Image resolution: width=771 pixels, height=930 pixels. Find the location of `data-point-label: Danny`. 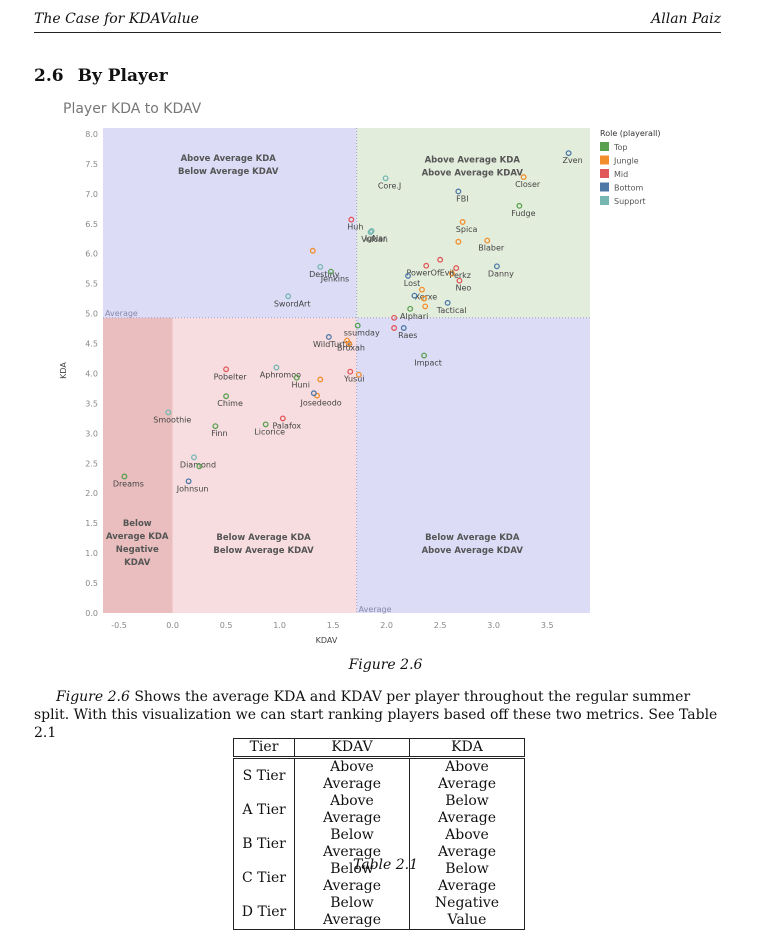

data-point-label: Danny is located at coordinates (501, 273).